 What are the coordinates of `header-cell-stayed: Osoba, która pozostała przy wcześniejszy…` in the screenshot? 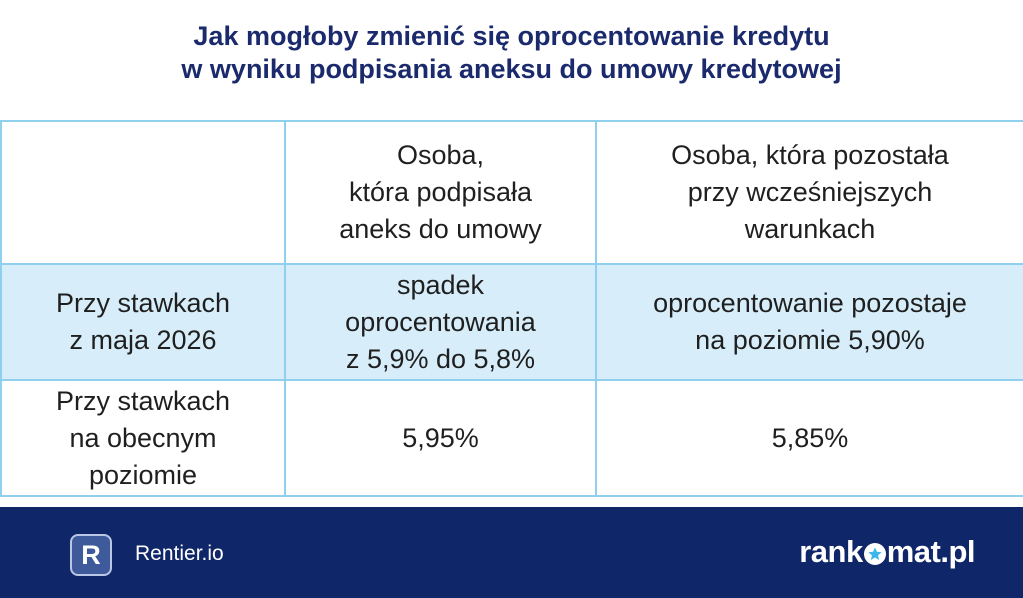 It's located at (809, 192).